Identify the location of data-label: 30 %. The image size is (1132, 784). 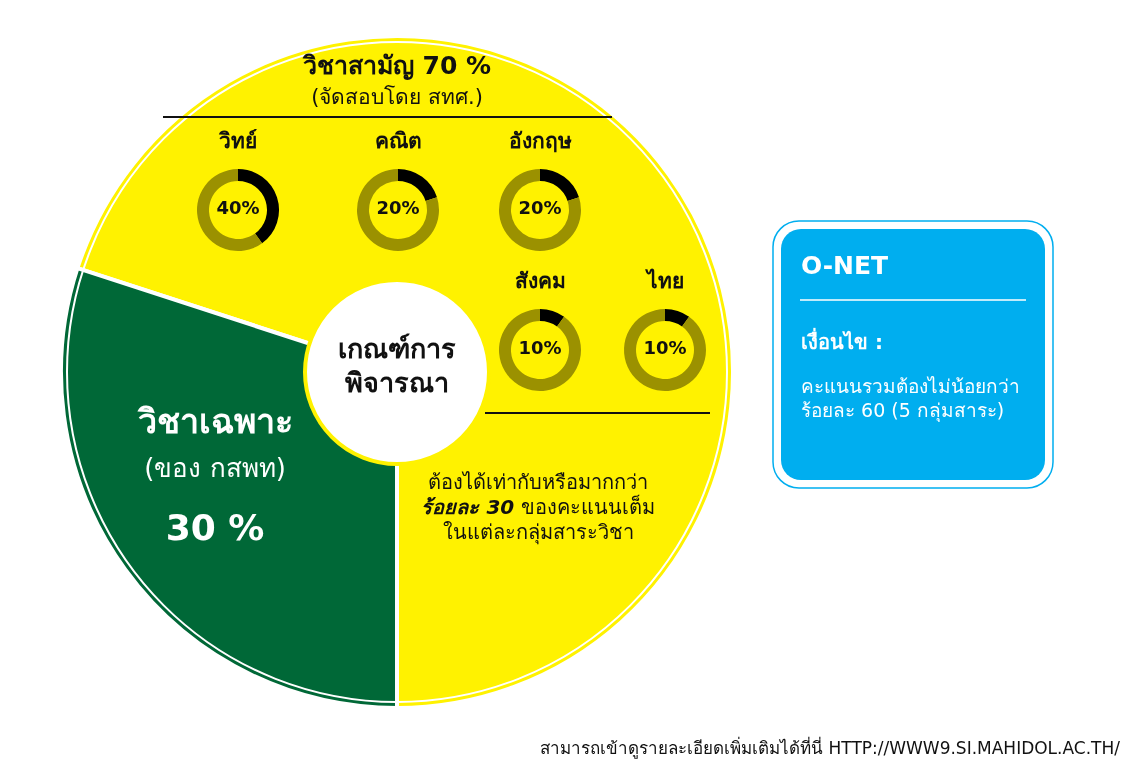
(215, 528).